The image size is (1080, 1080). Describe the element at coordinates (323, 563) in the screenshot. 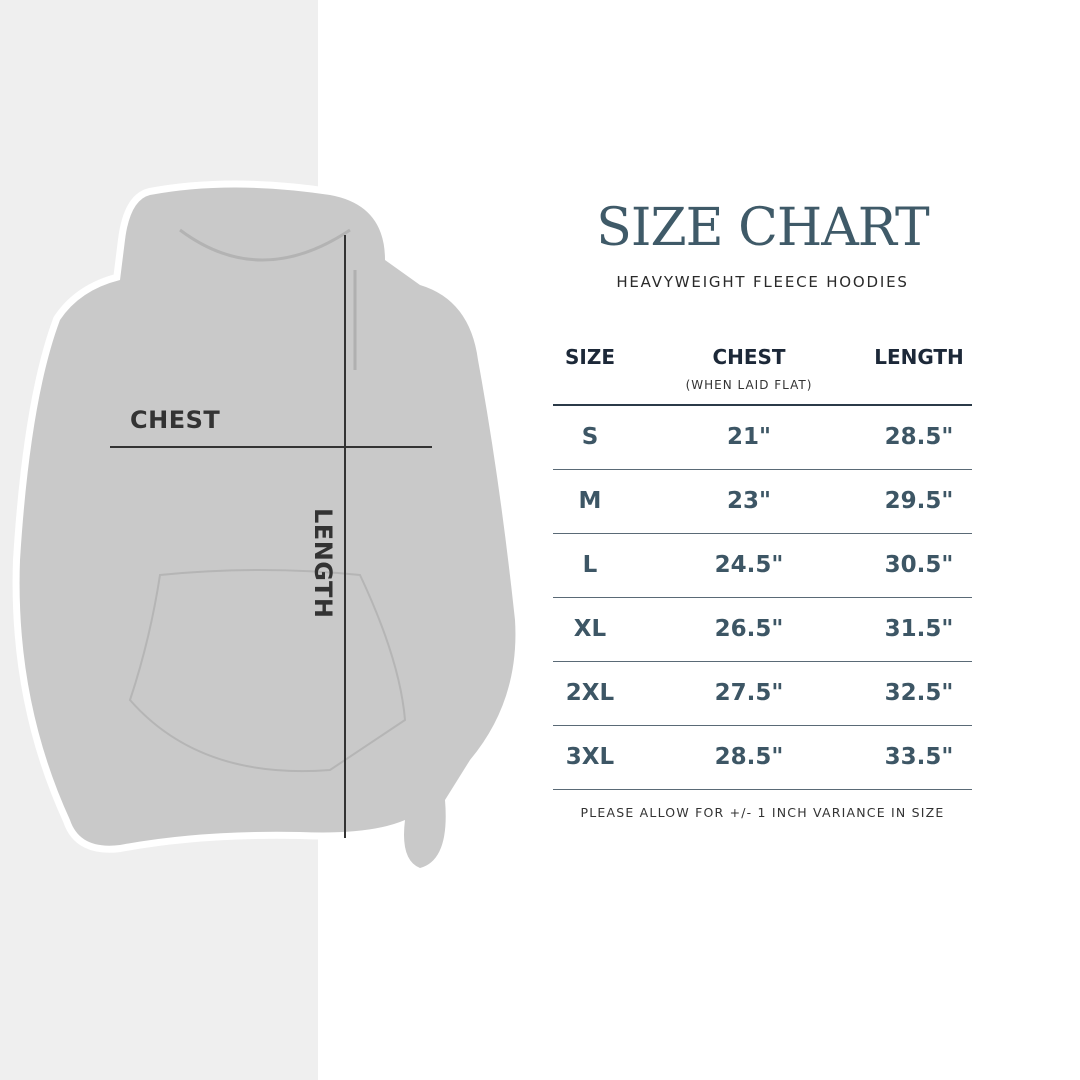

I see `length-label: LENGTH` at that location.